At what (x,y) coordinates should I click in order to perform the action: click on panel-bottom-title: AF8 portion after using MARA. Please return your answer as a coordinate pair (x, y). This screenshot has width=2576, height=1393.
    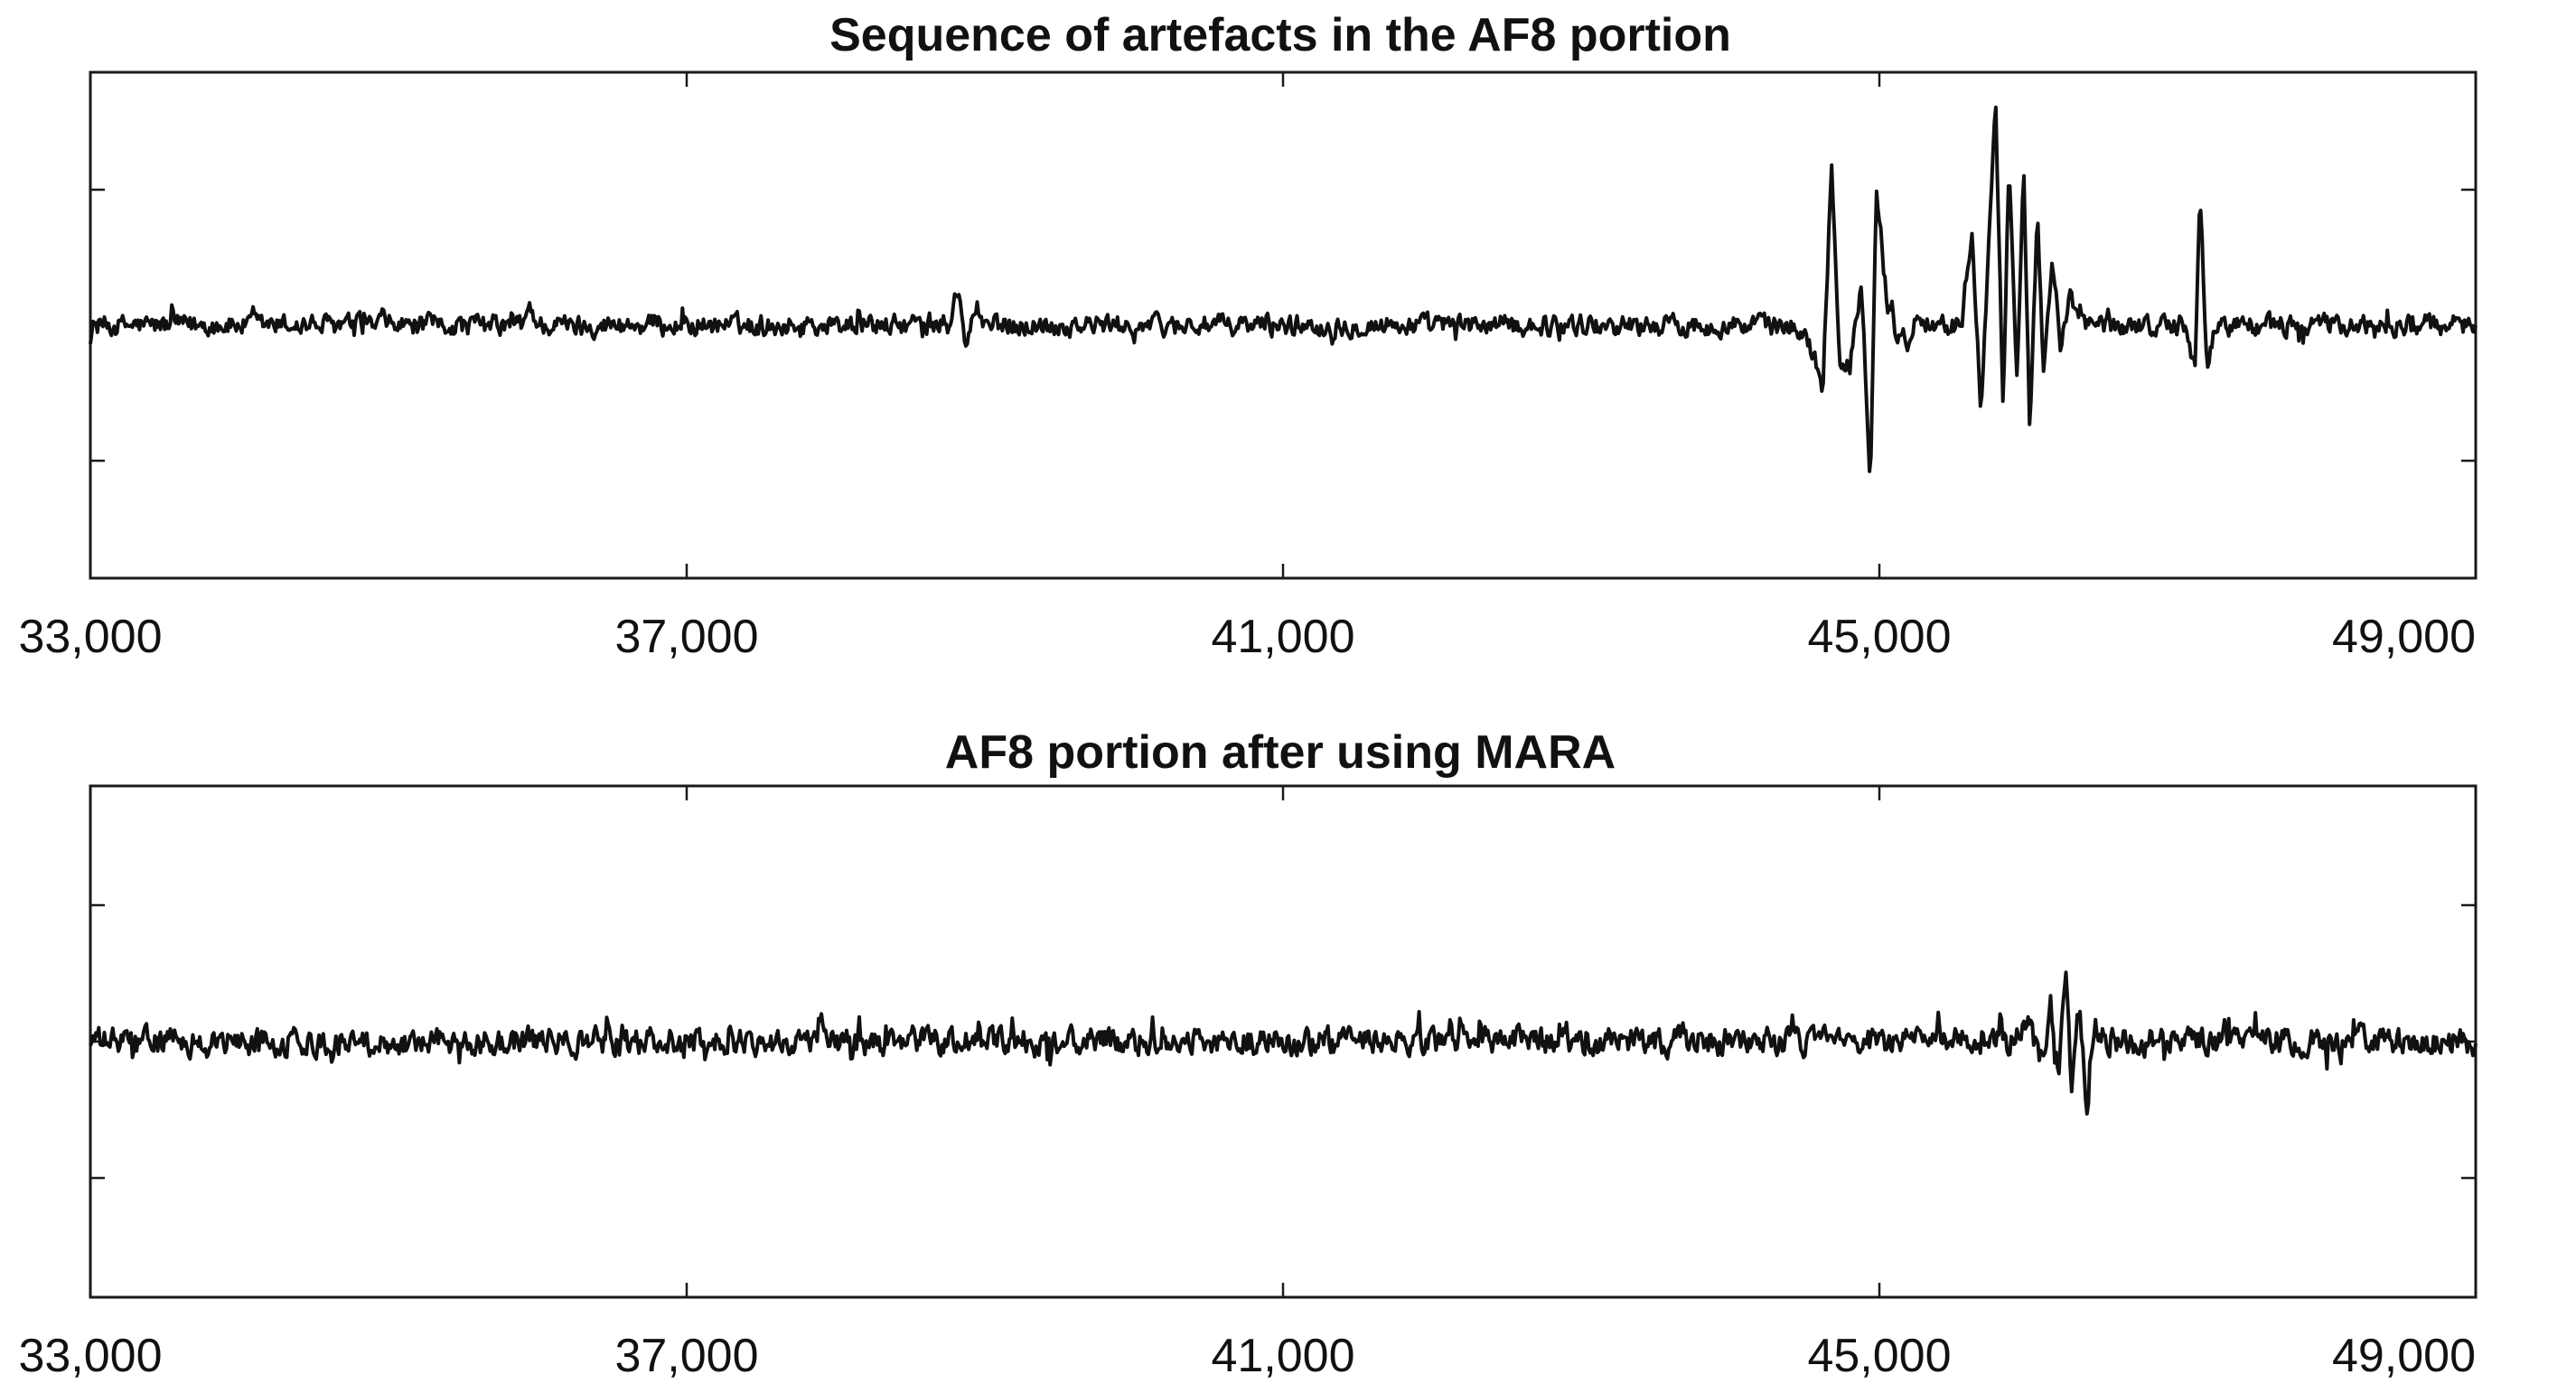
    Looking at the image, I should click on (1280, 752).